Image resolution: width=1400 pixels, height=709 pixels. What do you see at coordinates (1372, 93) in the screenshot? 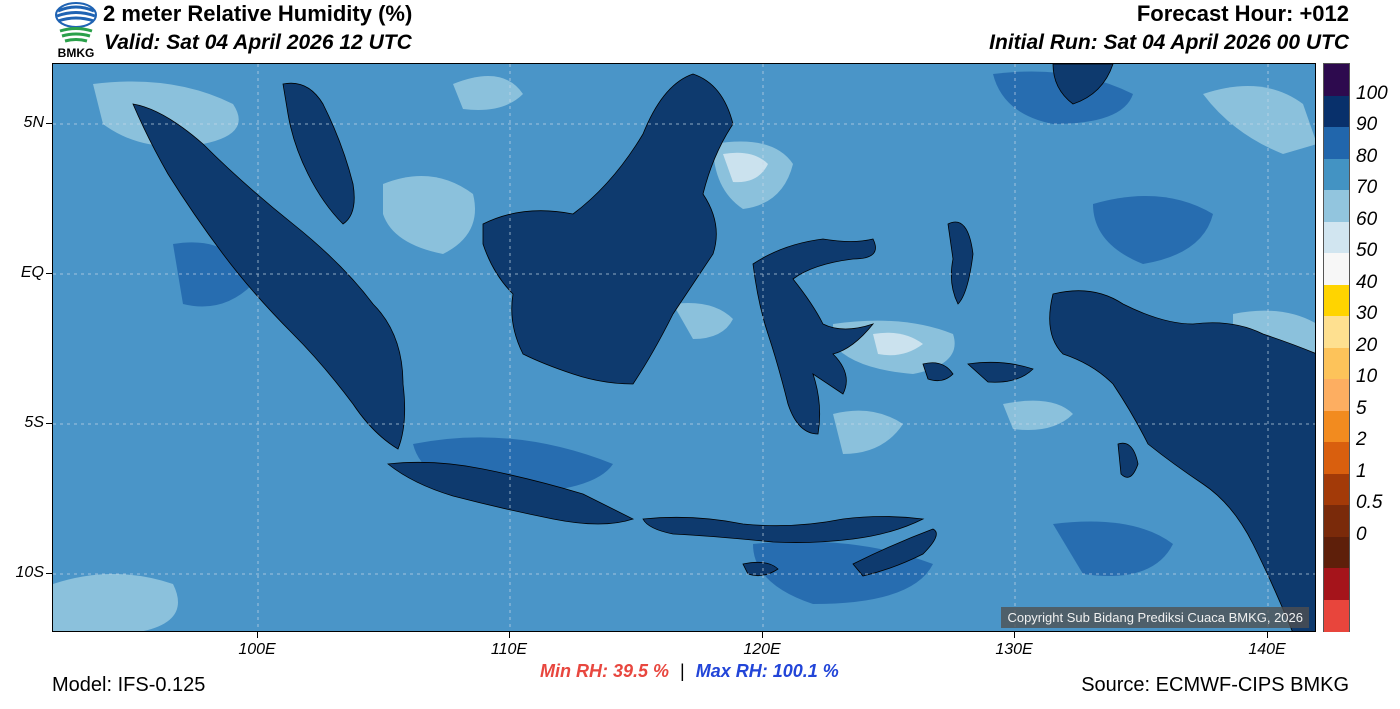
I see `colorbar-label: 100` at bounding box center [1372, 93].